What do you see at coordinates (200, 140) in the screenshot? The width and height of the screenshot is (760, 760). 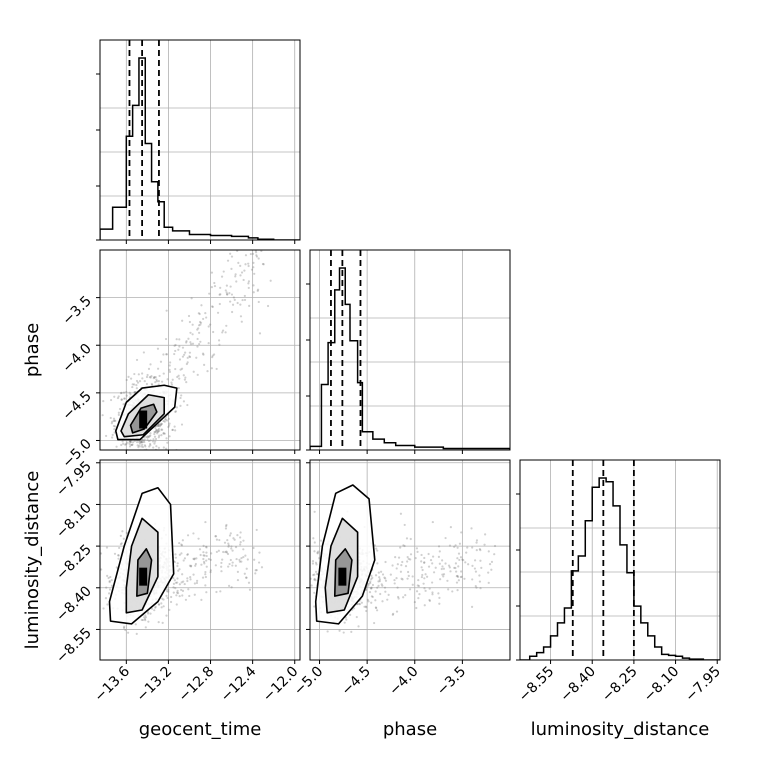 I see `histogram-geocent_time-frame` at bounding box center [200, 140].